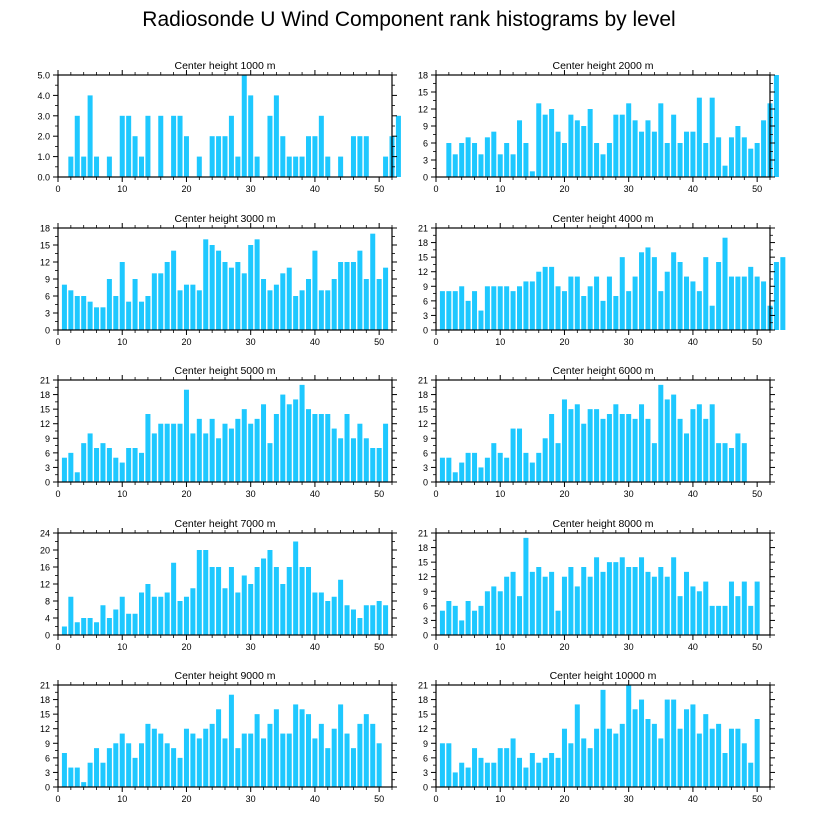  What do you see at coordinates (45, 229) in the screenshot?
I see `y-tick-label: 18` at bounding box center [45, 229].